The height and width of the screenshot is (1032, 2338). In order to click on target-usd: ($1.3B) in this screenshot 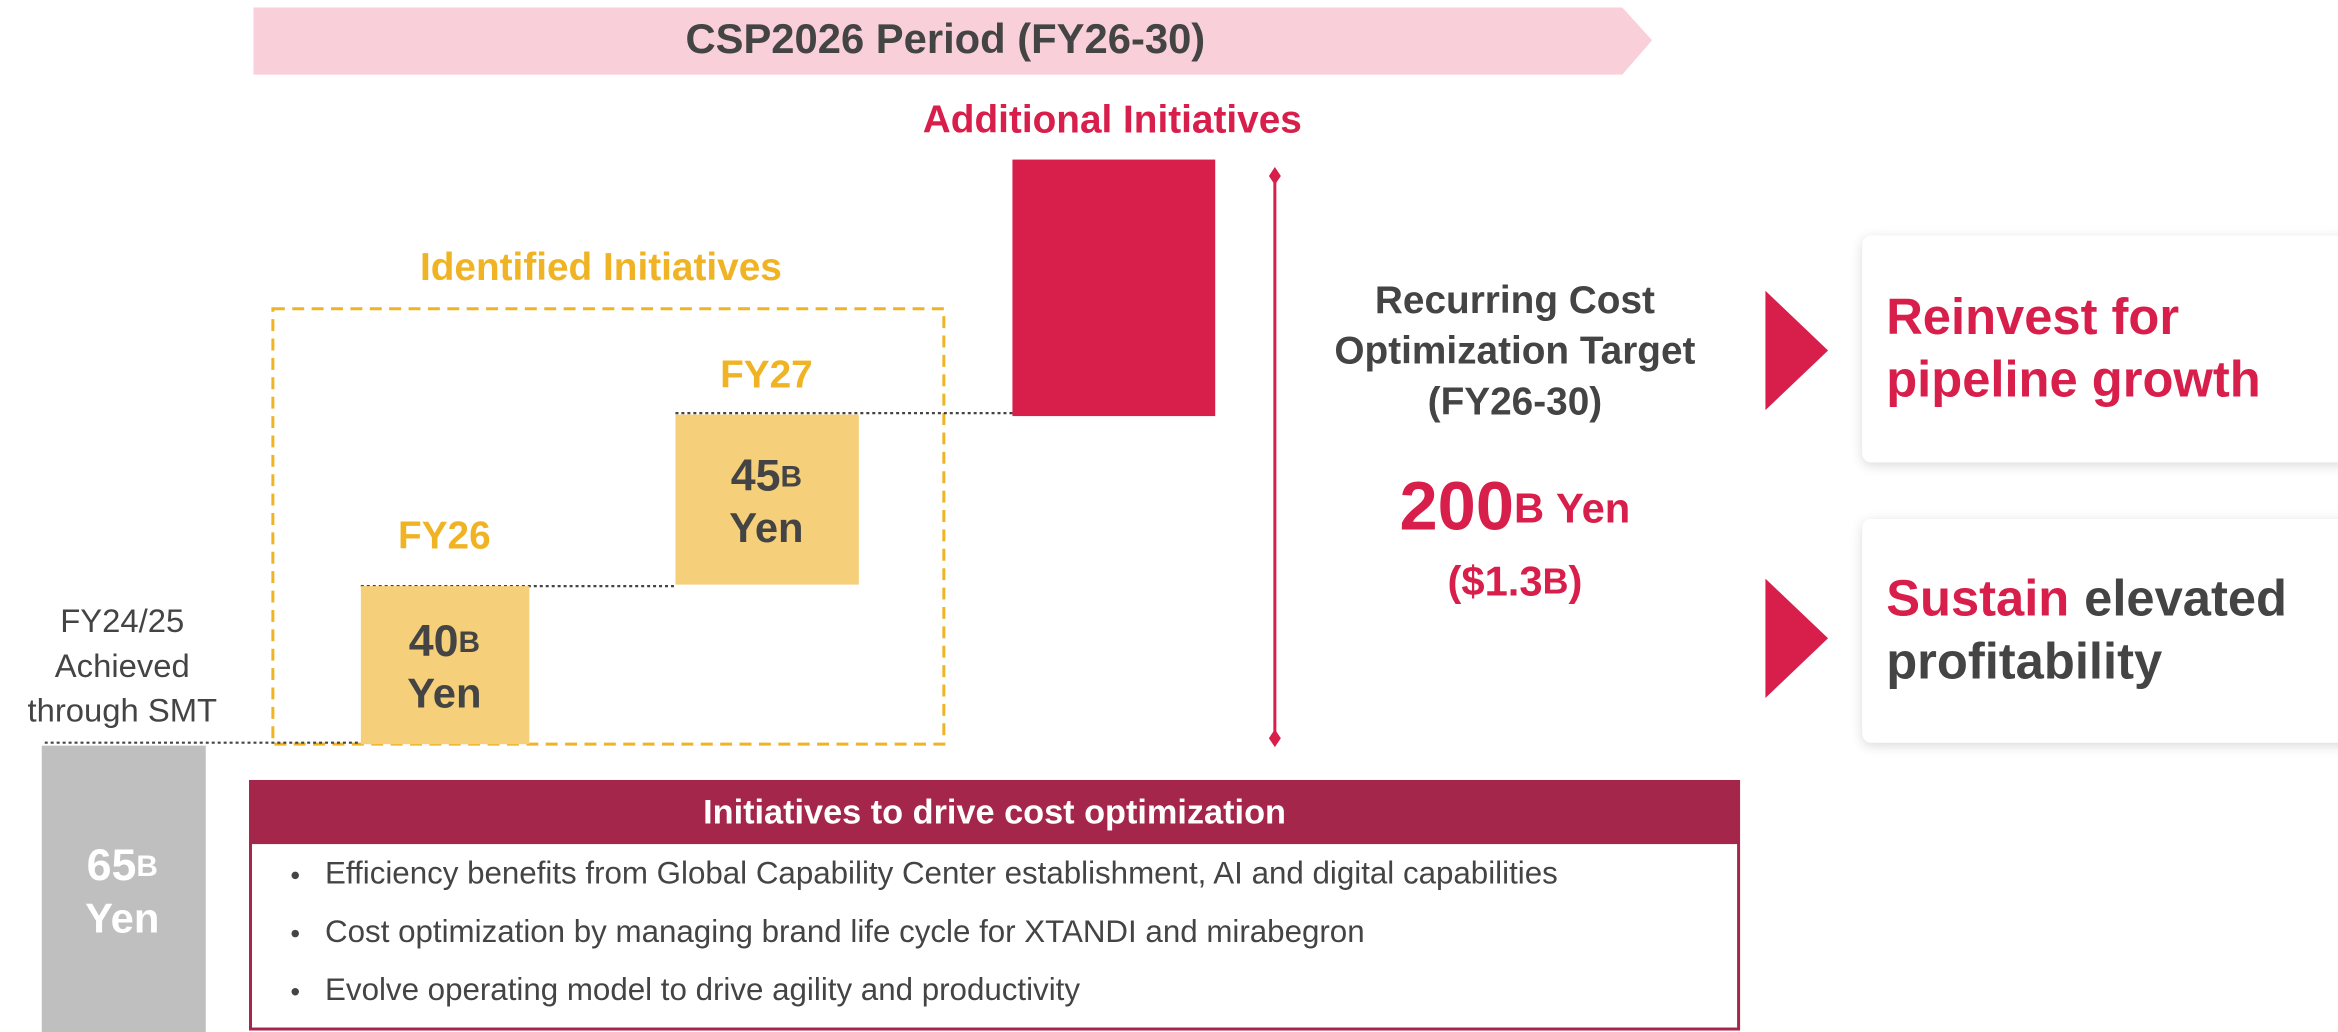, I will do `click(1514, 581)`.